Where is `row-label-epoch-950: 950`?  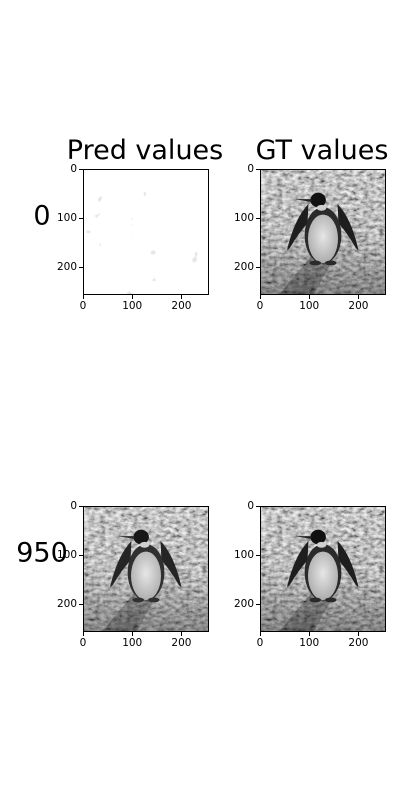 row-label-epoch-950: 950 is located at coordinates (42, 553).